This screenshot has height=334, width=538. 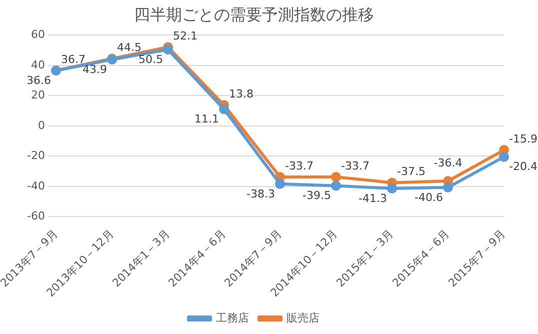 I want to click on data-label: -15.9, so click(x=523, y=139).